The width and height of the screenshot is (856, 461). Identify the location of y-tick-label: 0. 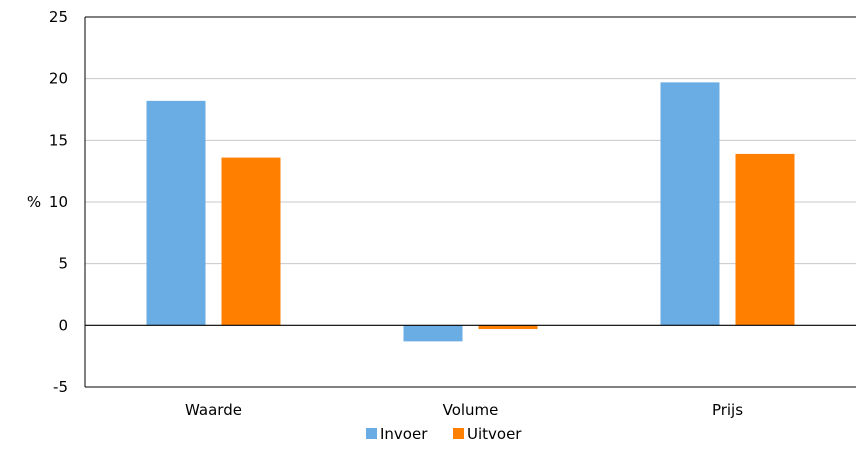
(63, 325).